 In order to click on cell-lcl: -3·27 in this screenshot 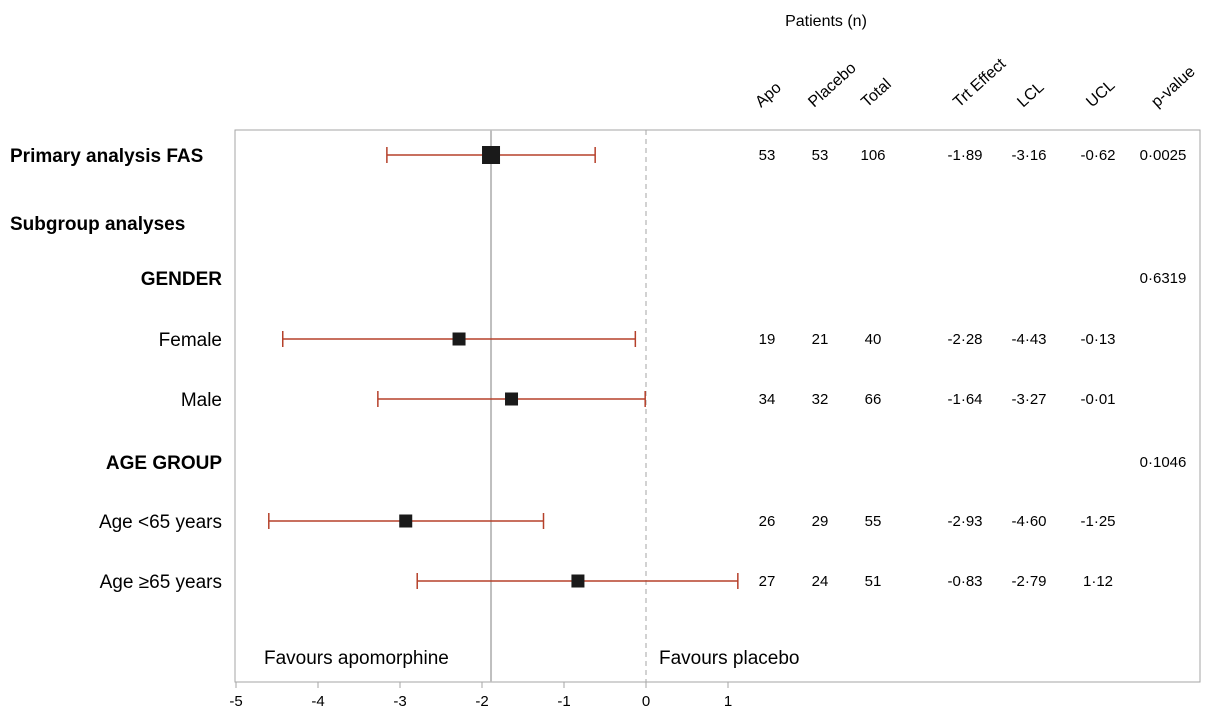, I will do `click(1028, 399)`.